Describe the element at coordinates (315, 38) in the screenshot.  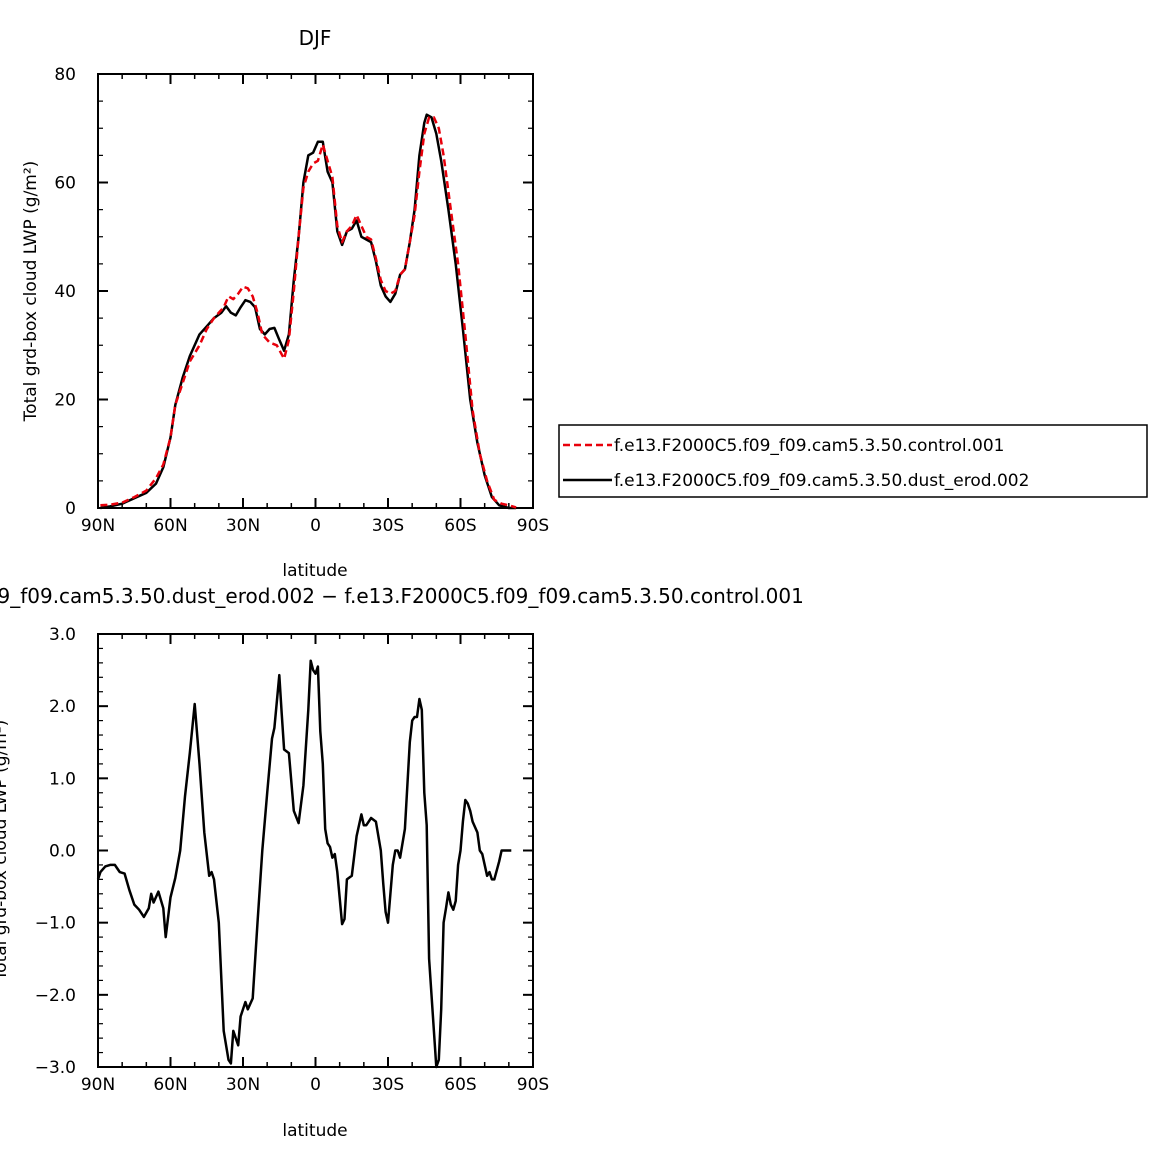
I see `top-panel-title: DJF` at that location.